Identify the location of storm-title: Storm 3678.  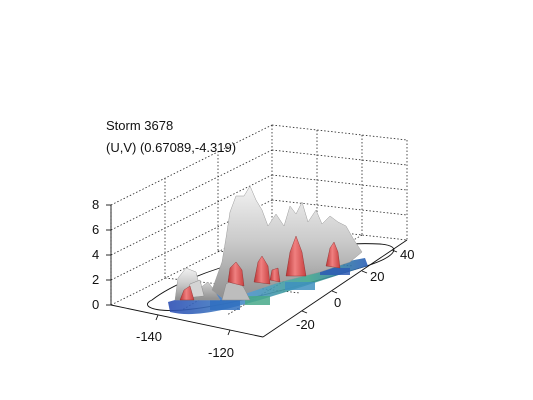
(140, 125).